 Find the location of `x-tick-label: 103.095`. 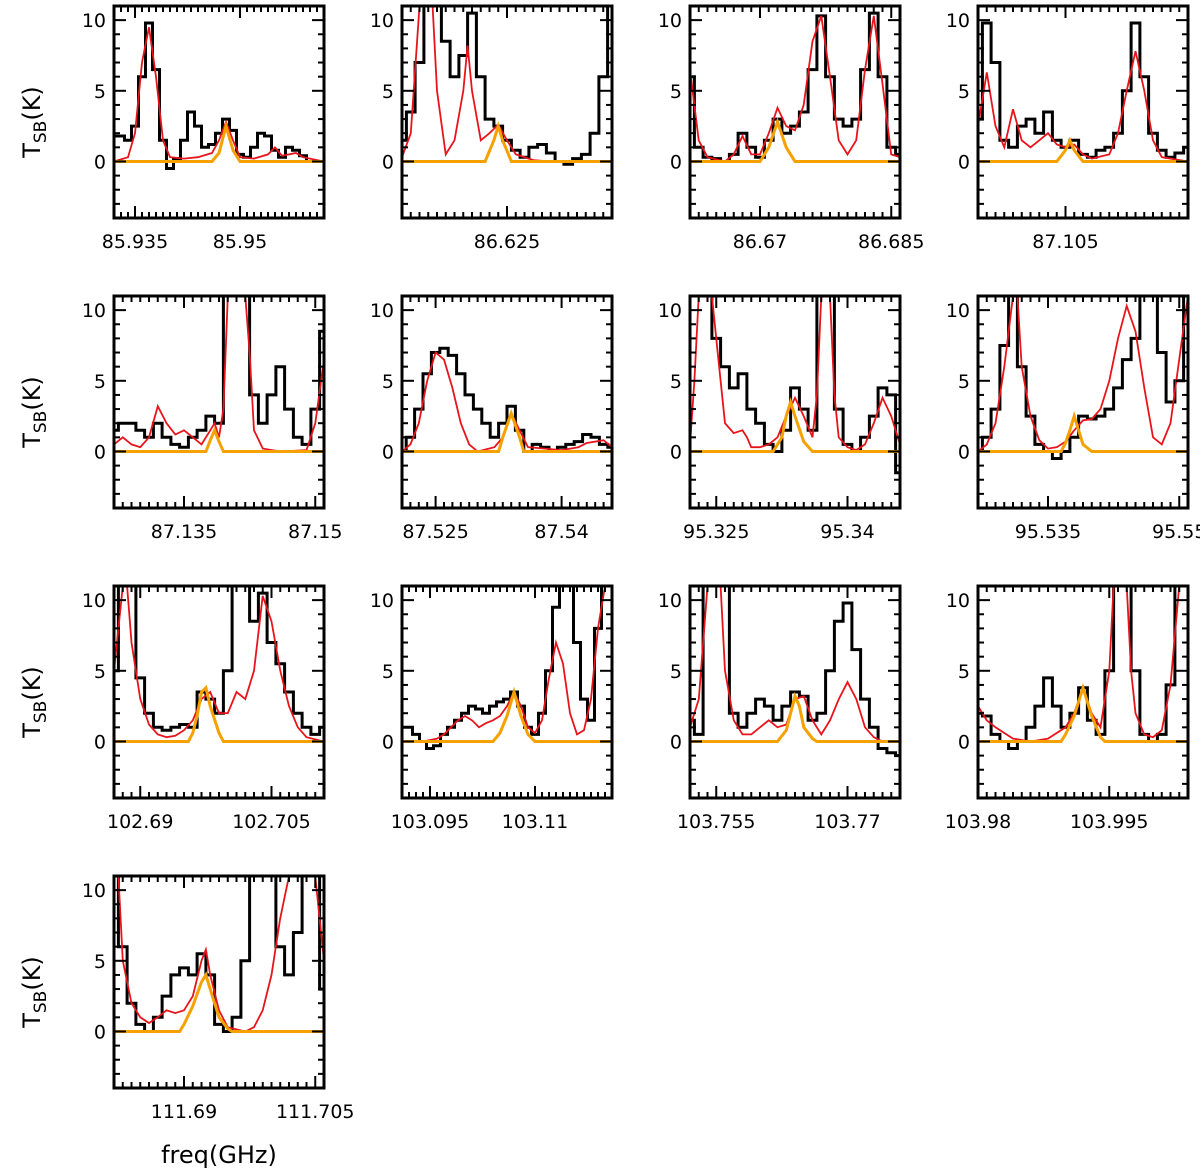

x-tick-label: 103.095 is located at coordinates (430, 822).